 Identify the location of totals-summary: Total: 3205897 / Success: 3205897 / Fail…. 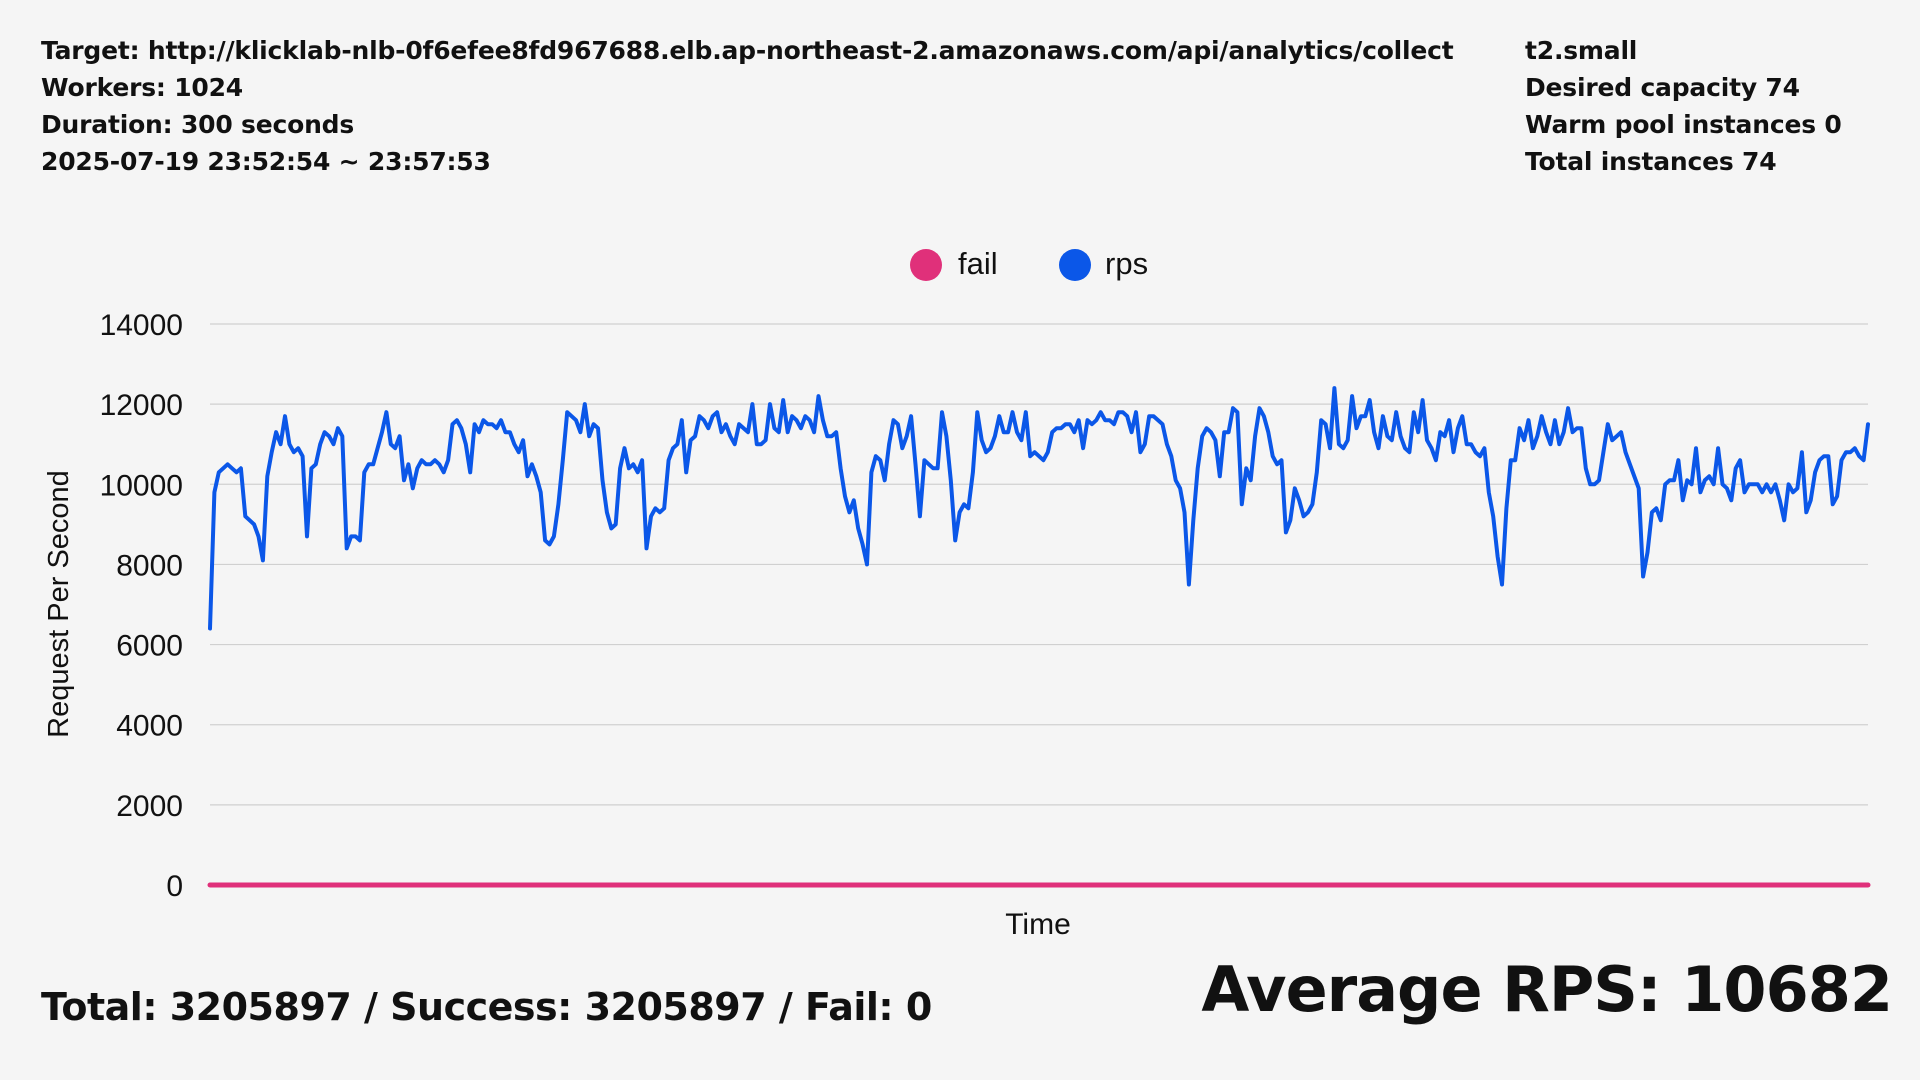
(486, 1007).